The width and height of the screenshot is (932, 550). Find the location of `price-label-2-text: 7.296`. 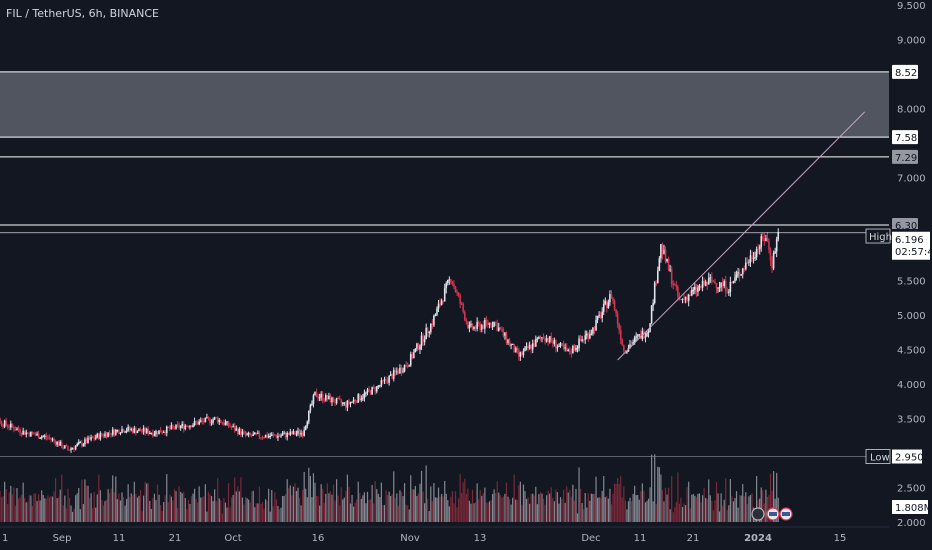

price-label-2-text: 7.296 is located at coordinates (909, 158).